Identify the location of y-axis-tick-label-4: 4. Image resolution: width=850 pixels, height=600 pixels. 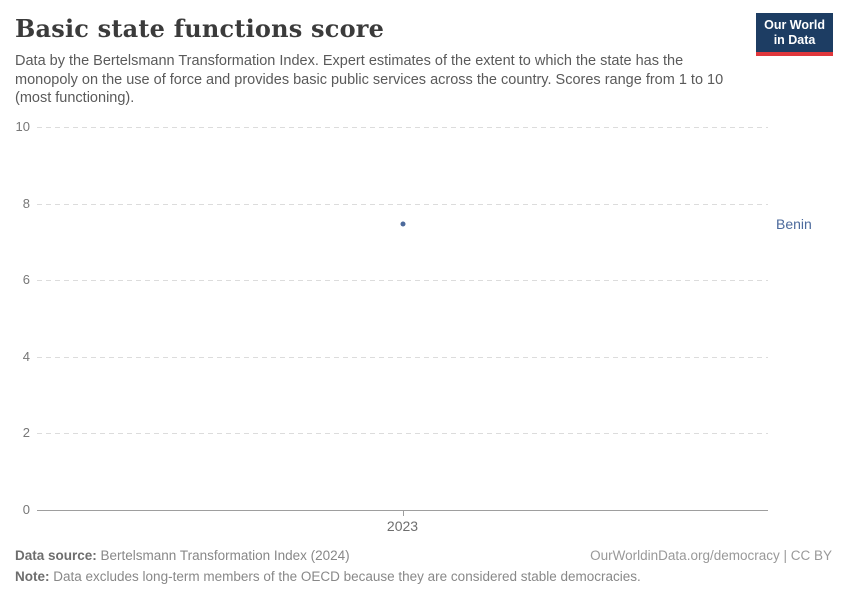
(26, 356).